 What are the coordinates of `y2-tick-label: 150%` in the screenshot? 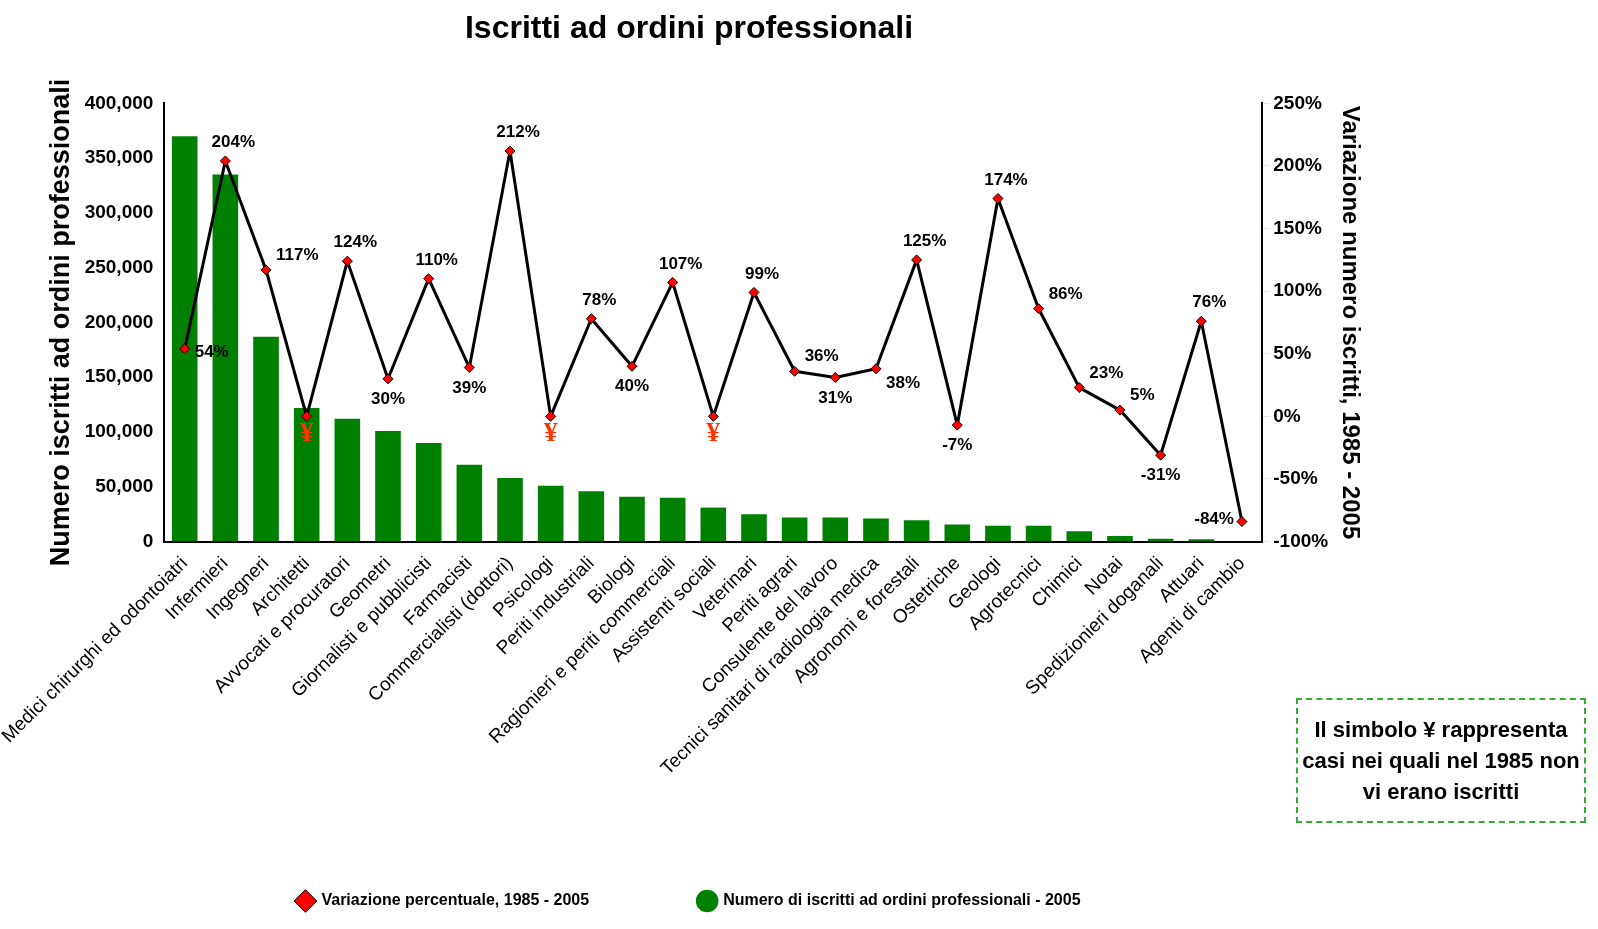 It's located at (1297, 227).